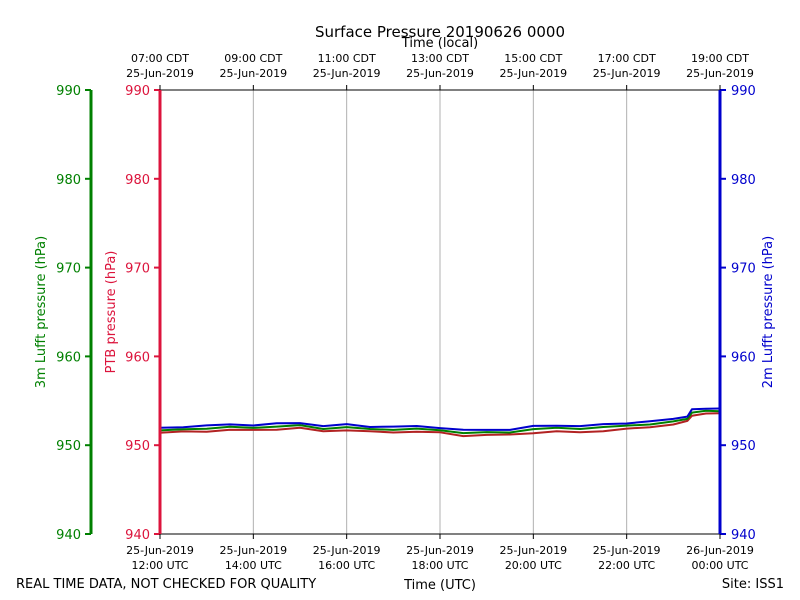 The width and height of the screenshot is (800, 600). I want to click on x-tick-utc-time: 16:00 UTC, so click(346, 565).